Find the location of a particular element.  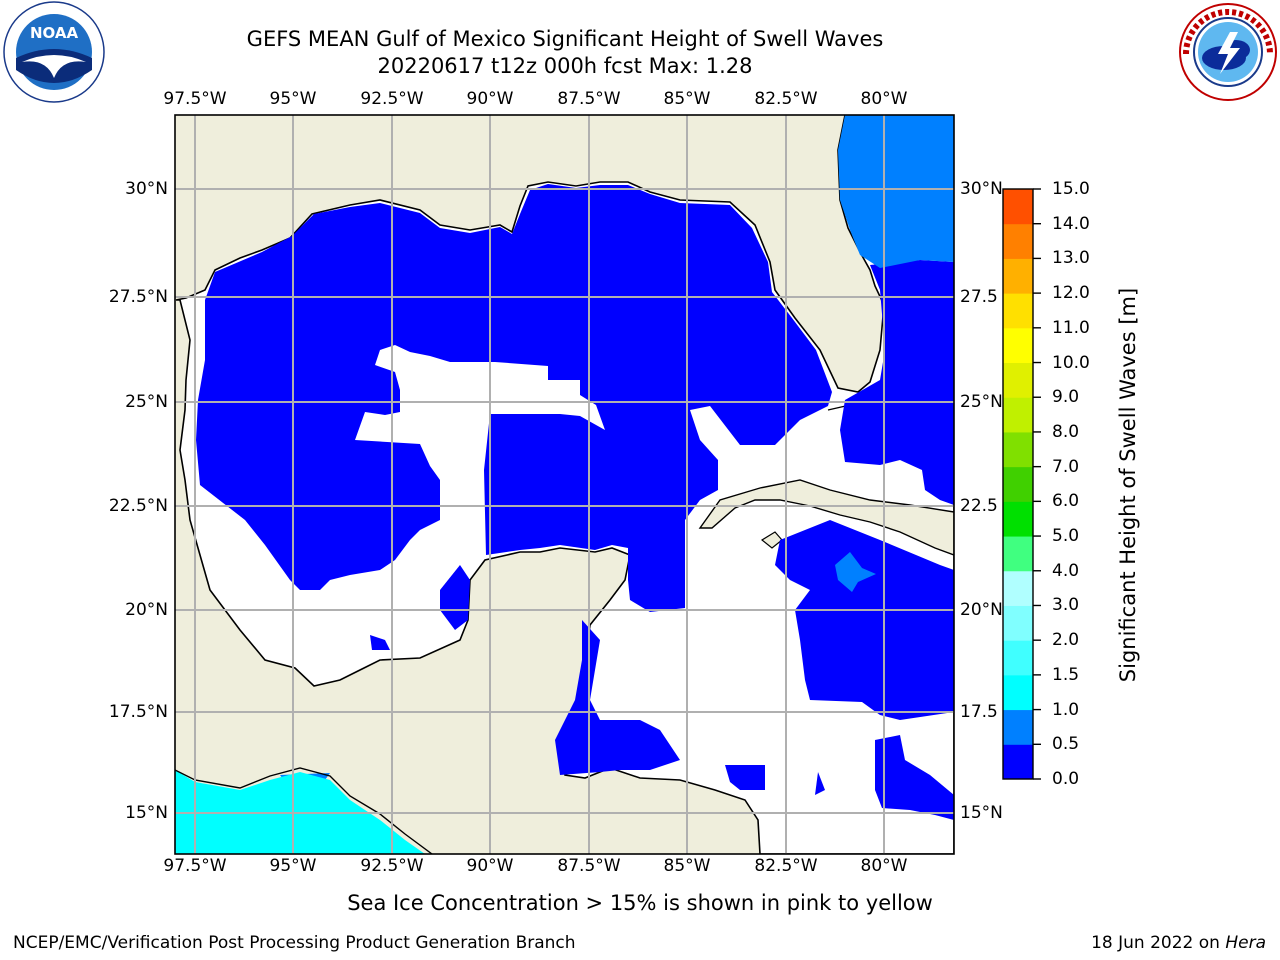

colorbar-tick-label: 3.0 is located at coordinates (1066, 605).